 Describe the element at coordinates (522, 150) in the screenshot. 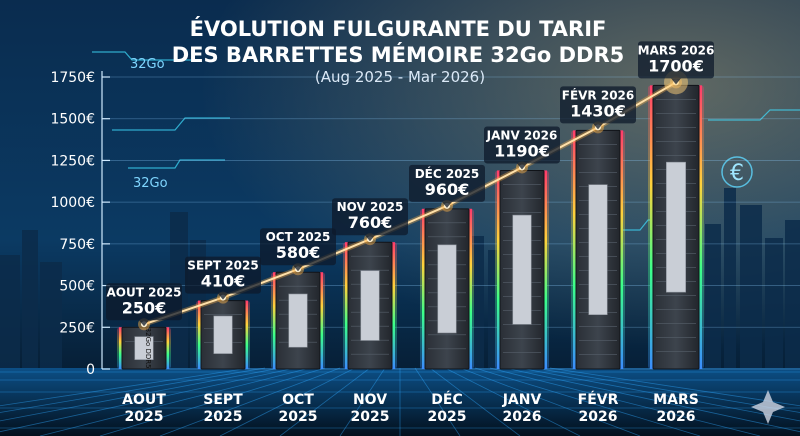

I see `data-label-value: 1190€` at that location.